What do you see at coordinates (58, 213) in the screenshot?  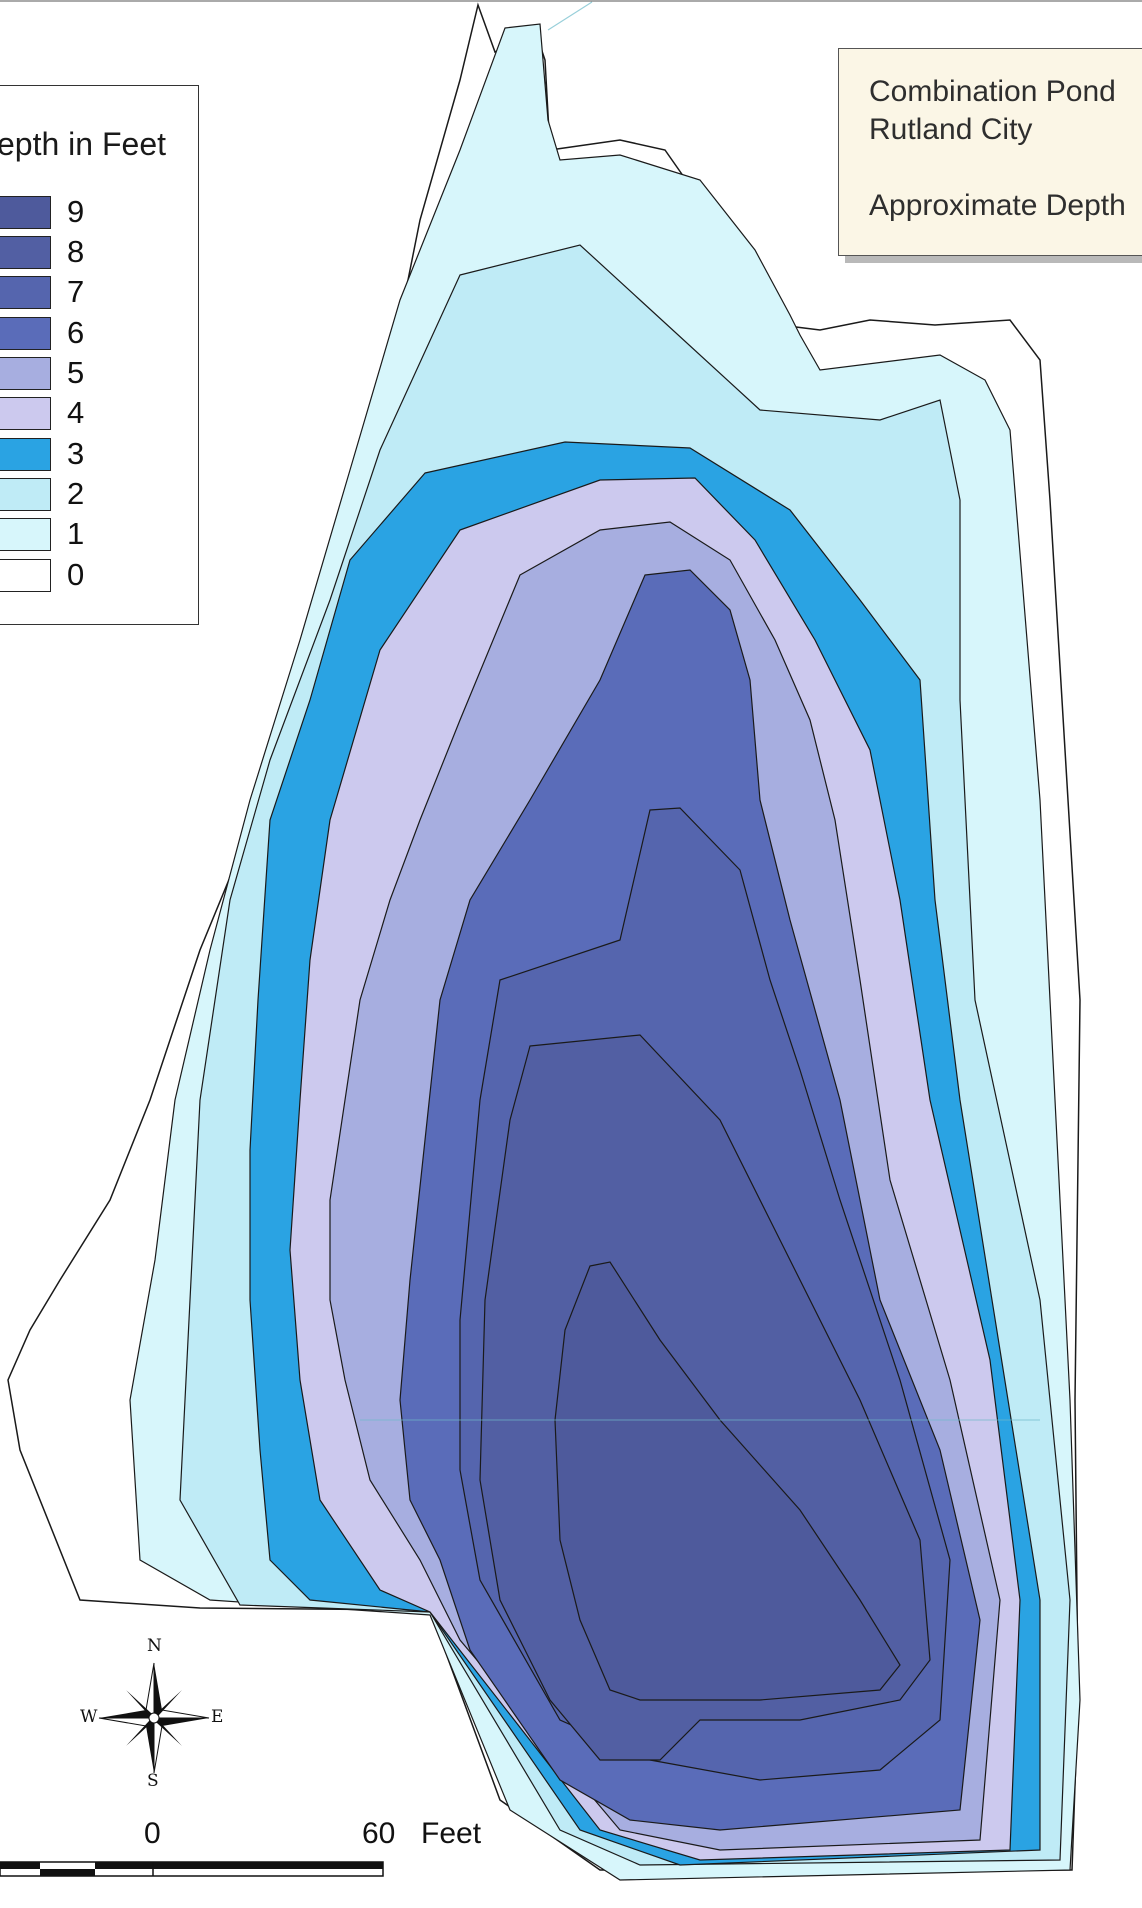 I see `legend-item: 9` at bounding box center [58, 213].